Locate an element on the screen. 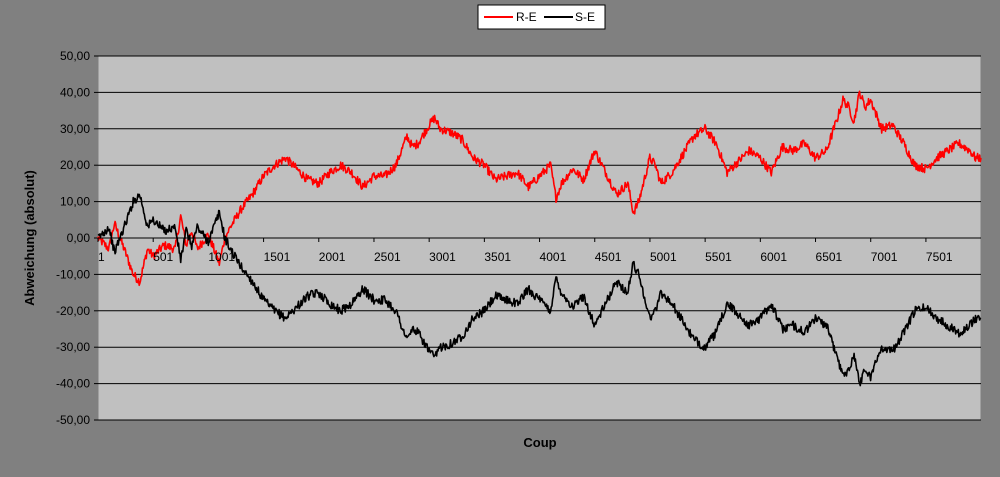 The image size is (1000, 477). y-tick-label: -20,00 is located at coordinates (73, 311).